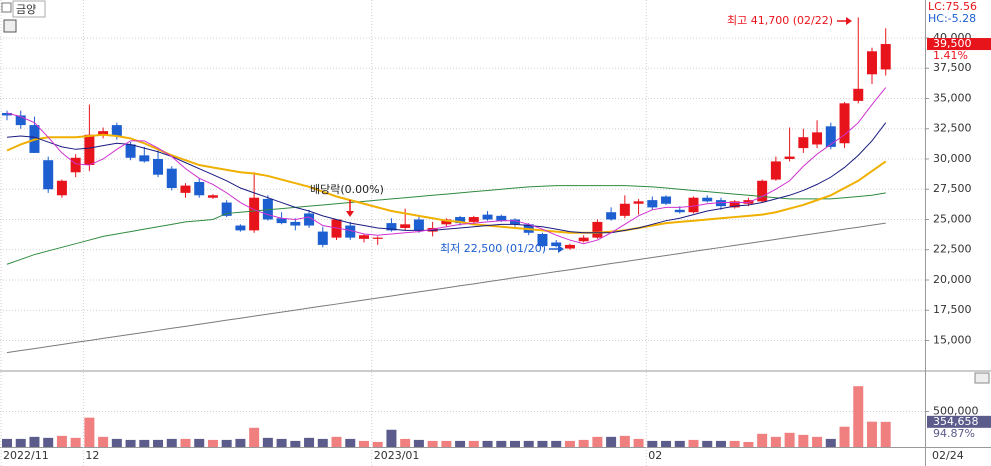  What do you see at coordinates (397, 455) in the screenshot?
I see `x-tick-label: 2023/01` at bounding box center [397, 455].